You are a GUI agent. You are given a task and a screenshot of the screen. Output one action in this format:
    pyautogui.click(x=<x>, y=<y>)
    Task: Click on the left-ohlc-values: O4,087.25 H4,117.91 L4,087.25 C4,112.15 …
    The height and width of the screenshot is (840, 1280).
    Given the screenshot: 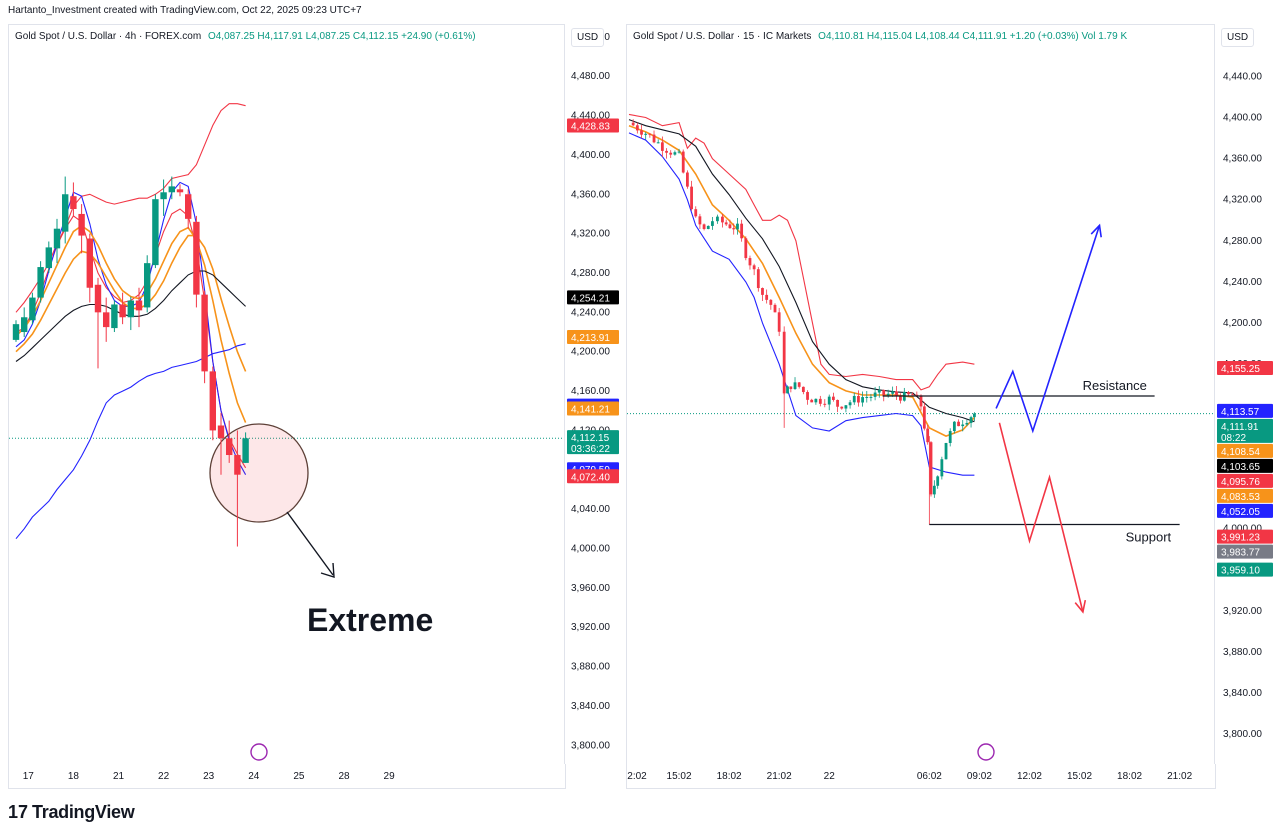 What is the action you would take?
    pyautogui.click(x=341, y=36)
    